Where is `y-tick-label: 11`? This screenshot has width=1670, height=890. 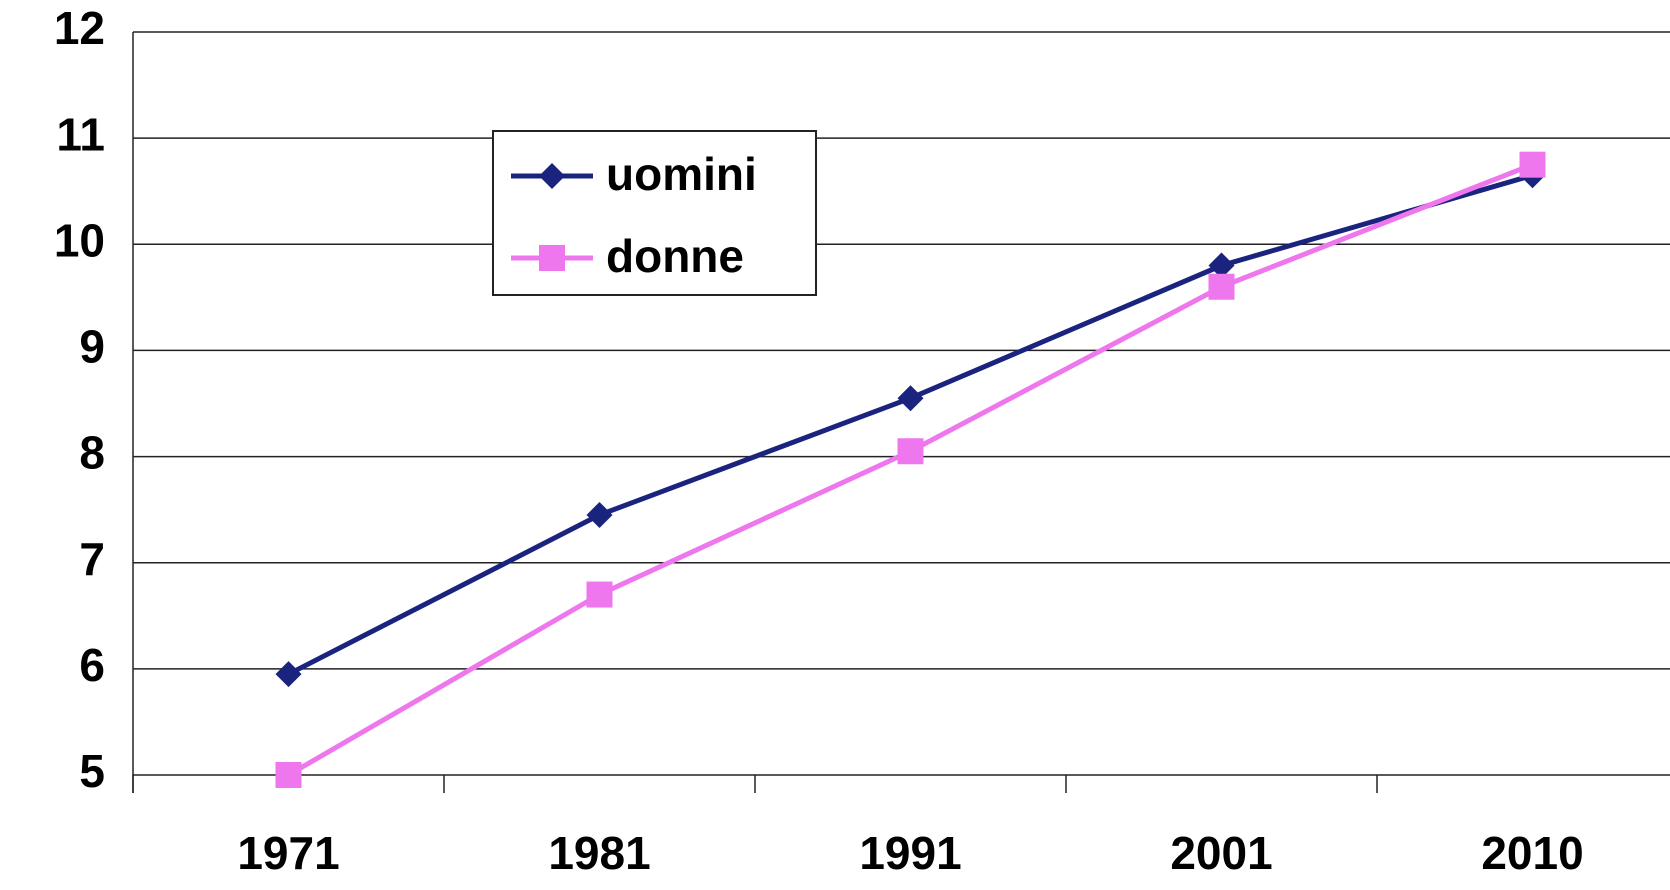 y-tick-label: 11 is located at coordinates (80, 134).